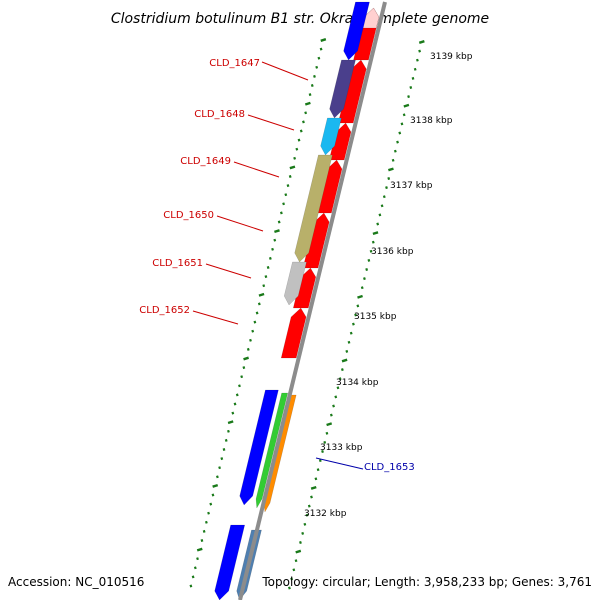  What do you see at coordinates (164, 310) in the screenshot?
I see `gene-label: CLD_1652` at bounding box center [164, 310].